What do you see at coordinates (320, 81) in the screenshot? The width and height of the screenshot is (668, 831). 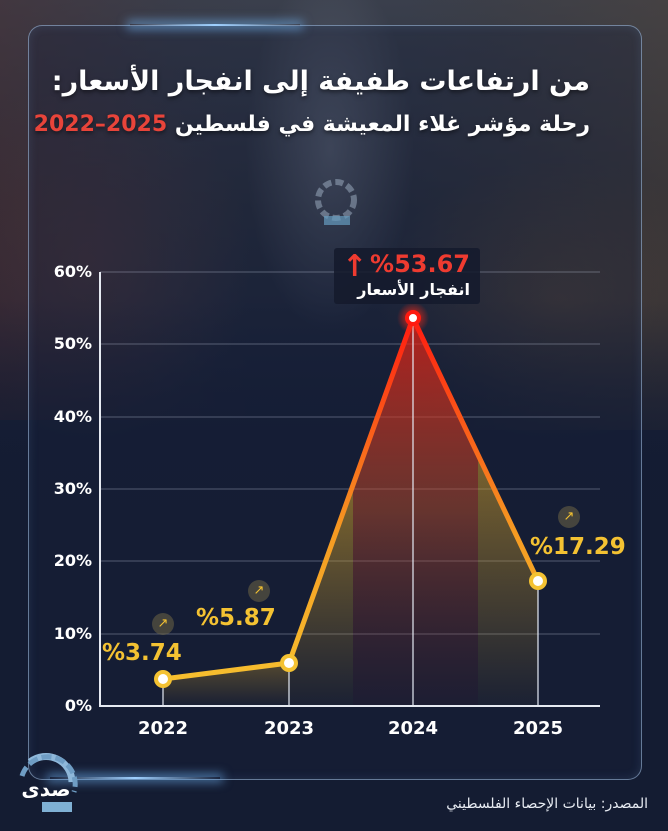 I see `page-title: من ارتفاعات طفيفة إلى انفجار الأسعار:` at bounding box center [320, 81].